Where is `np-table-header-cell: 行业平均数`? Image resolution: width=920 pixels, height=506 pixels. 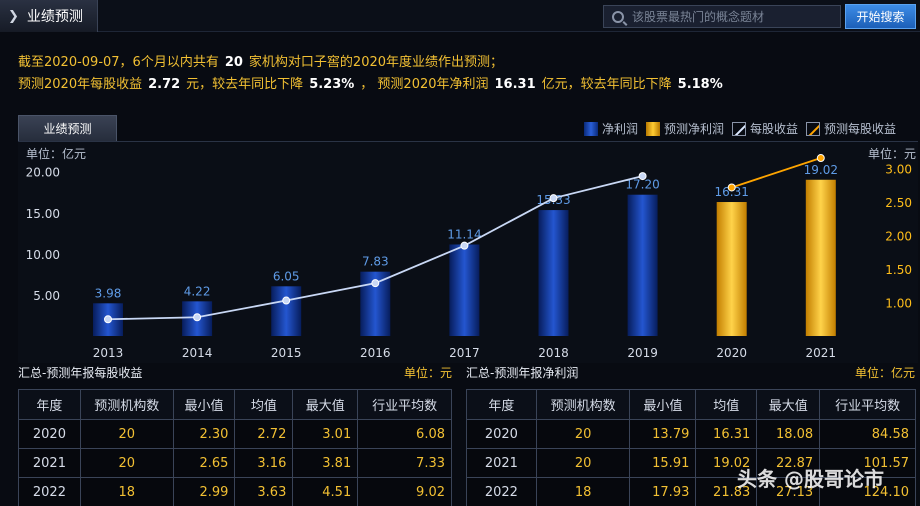
np-table-header-cell: 行业平均数 is located at coordinates (867, 404).